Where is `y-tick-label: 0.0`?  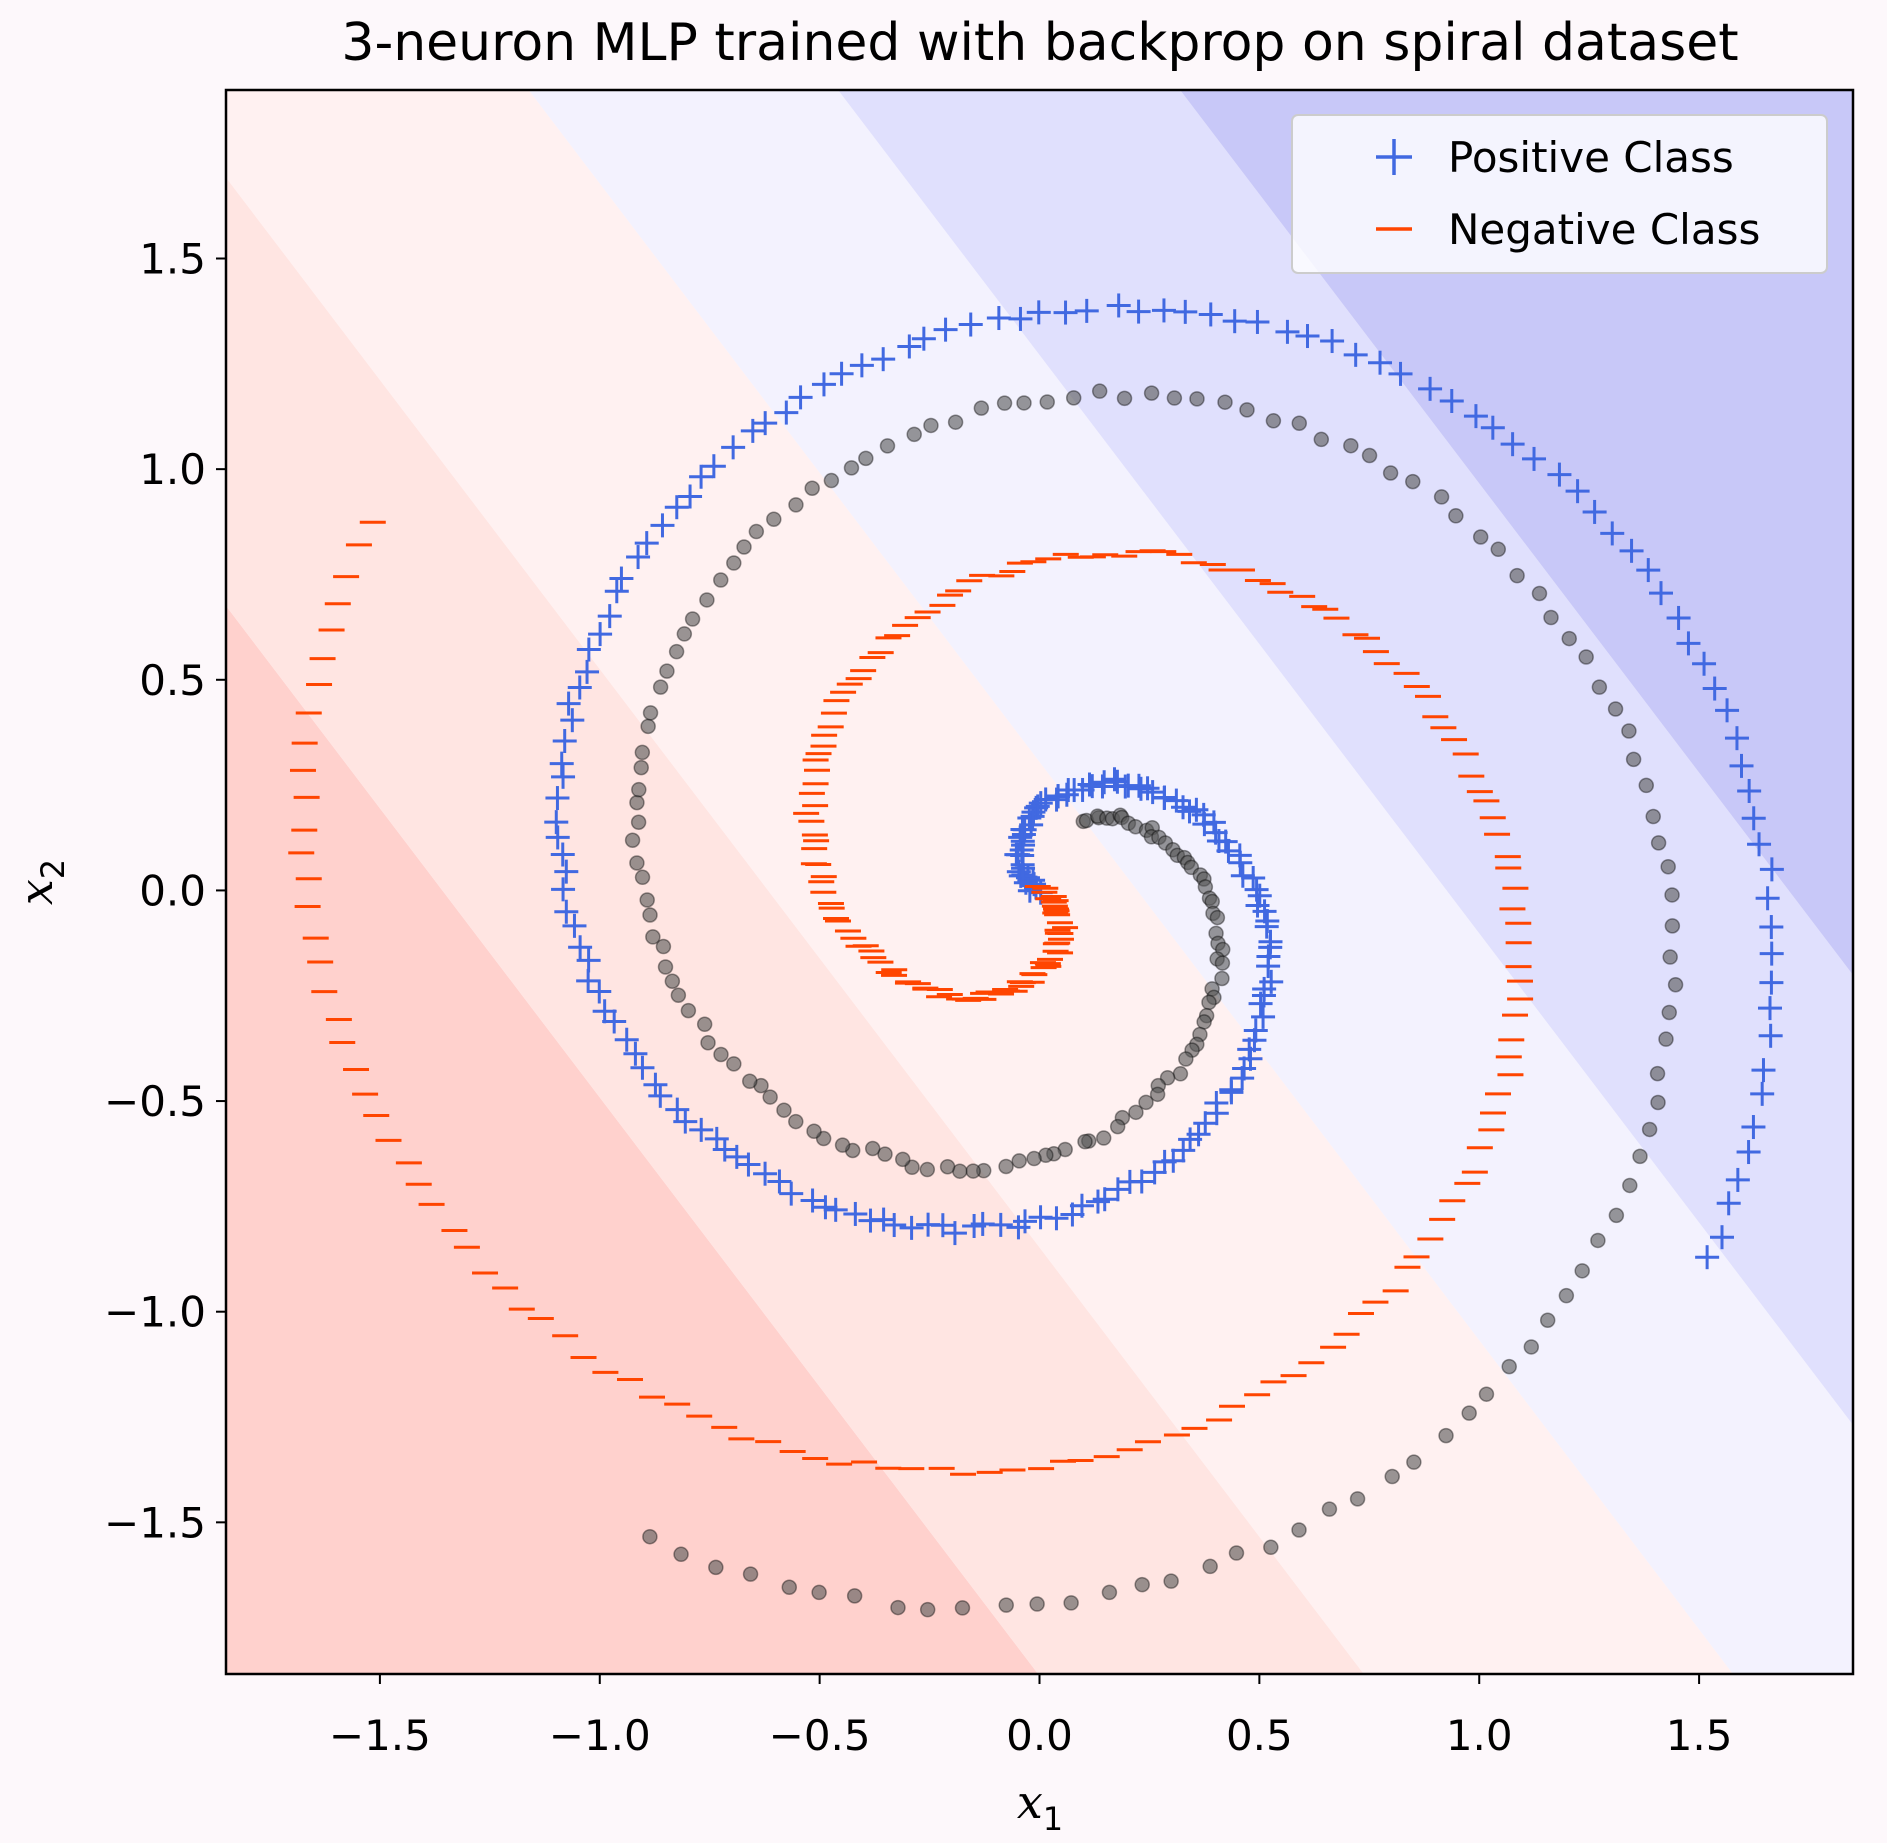
y-tick-label: 0.0 is located at coordinates (172, 890).